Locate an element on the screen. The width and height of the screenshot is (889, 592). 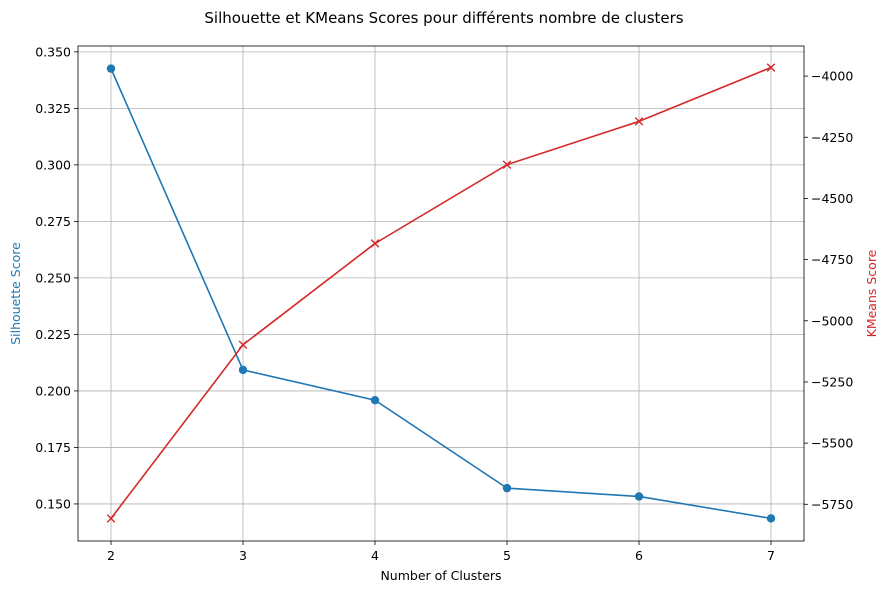
x-tick-label: 3 is located at coordinates (243, 555).